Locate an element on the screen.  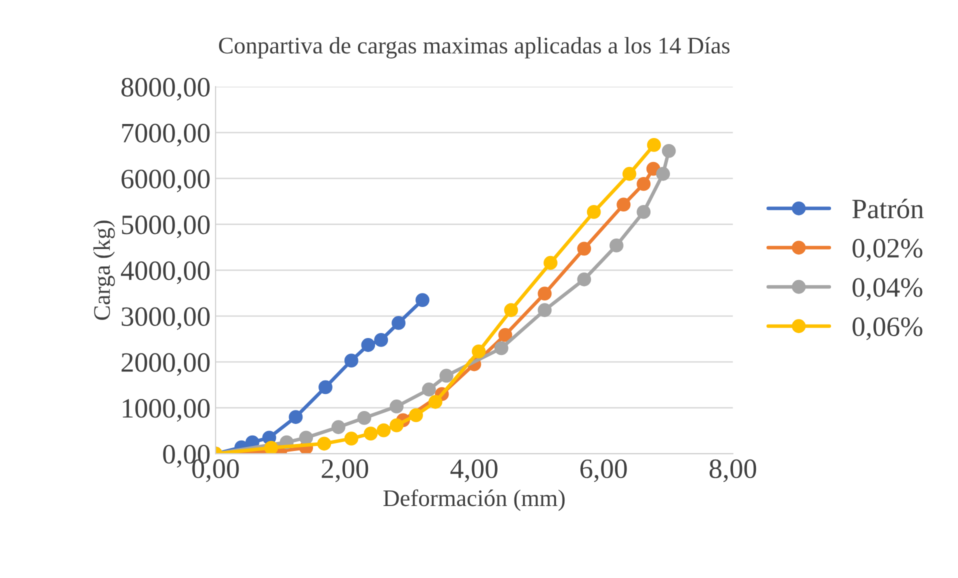
chart-title: Conpartiva de cargas maximas aplicadas a los 14 Días is located at coordinates (474, 47).